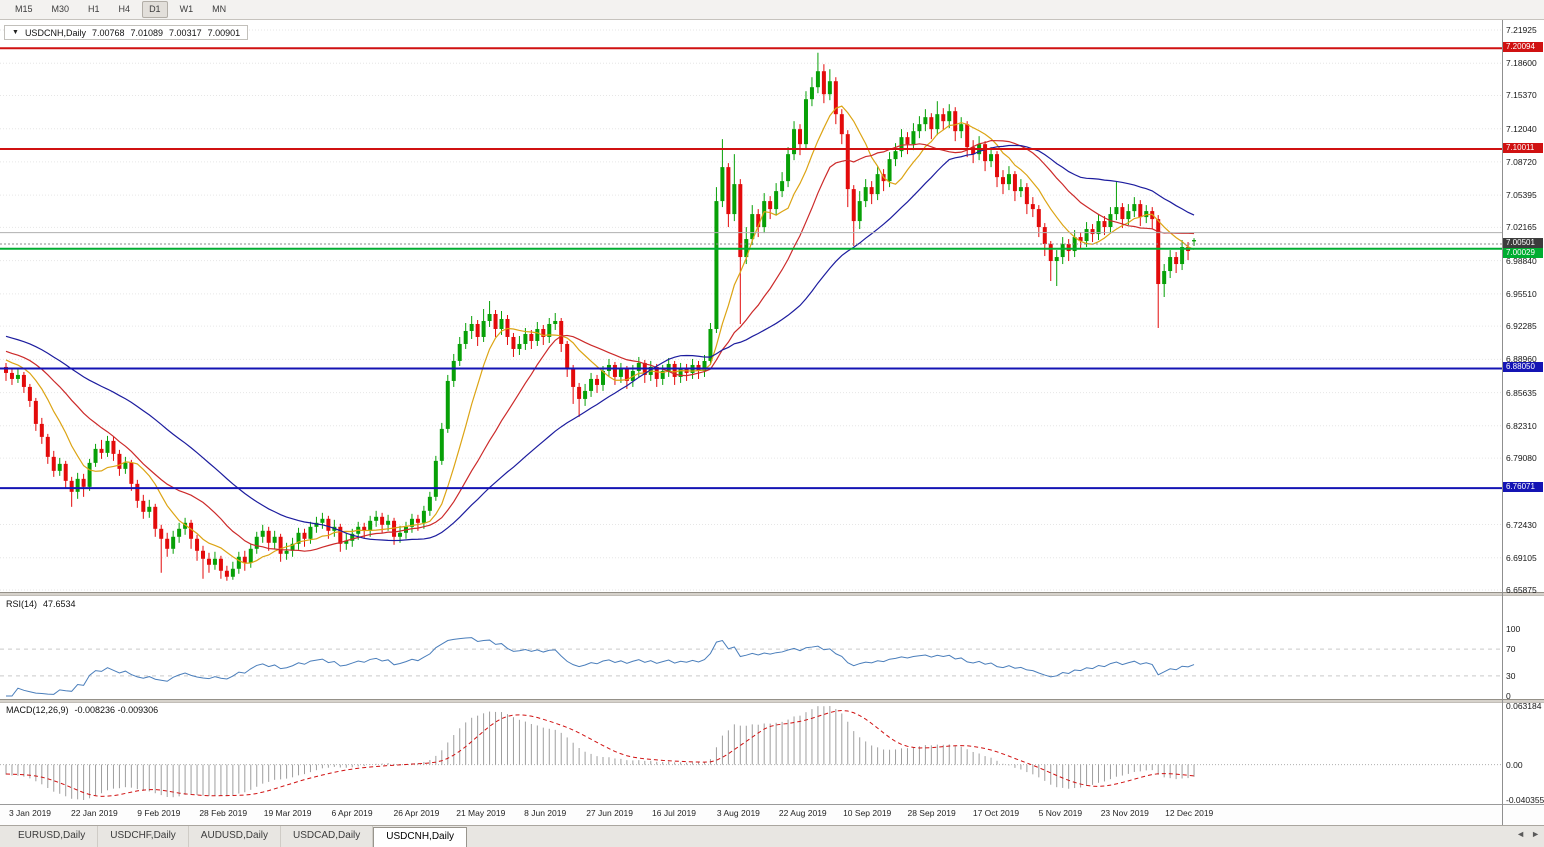 This screenshot has width=1544, height=847. What do you see at coordinates (1528, 834) in the screenshot?
I see `tab-scroll-arrows: ◄ ►` at bounding box center [1528, 834].